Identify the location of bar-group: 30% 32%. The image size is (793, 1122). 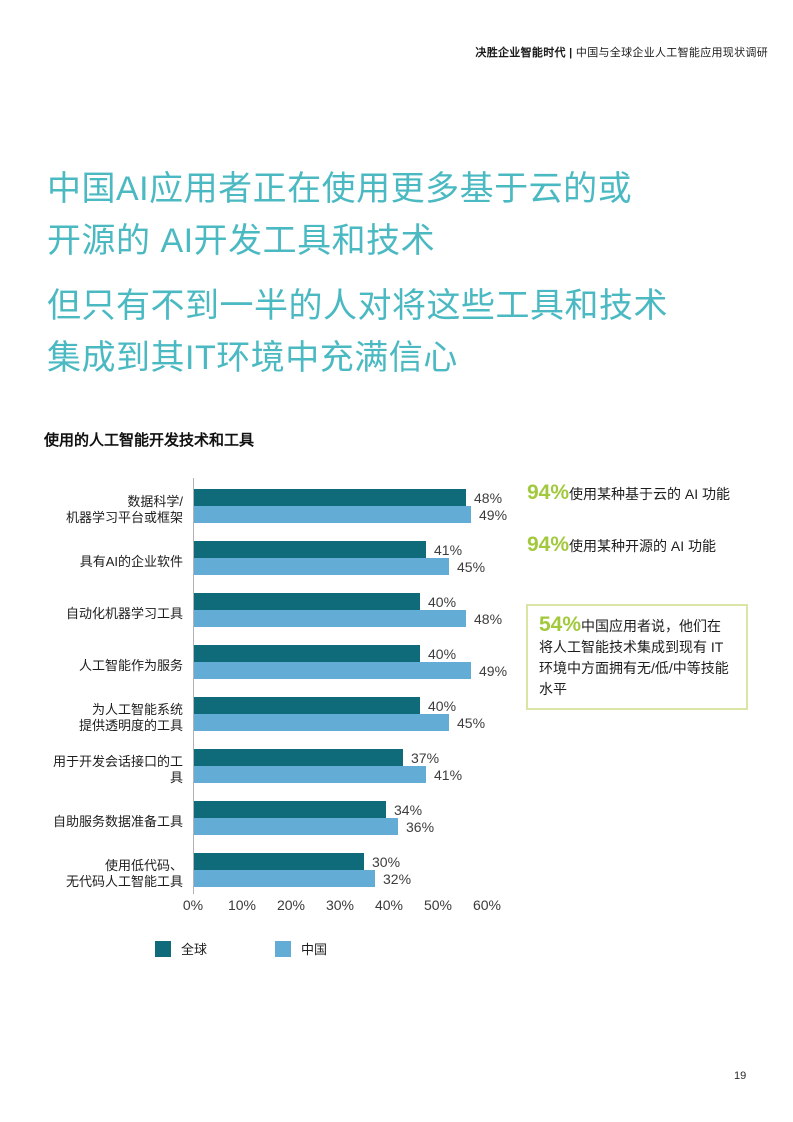
(378, 873).